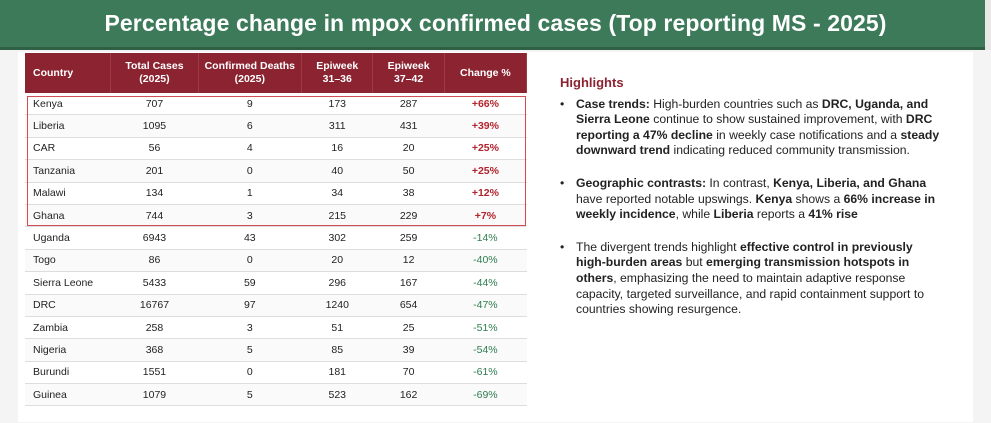 This screenshot has width=991, height=423. I want to click on cell-epiweek-31-36: 16, so click(337, 149).